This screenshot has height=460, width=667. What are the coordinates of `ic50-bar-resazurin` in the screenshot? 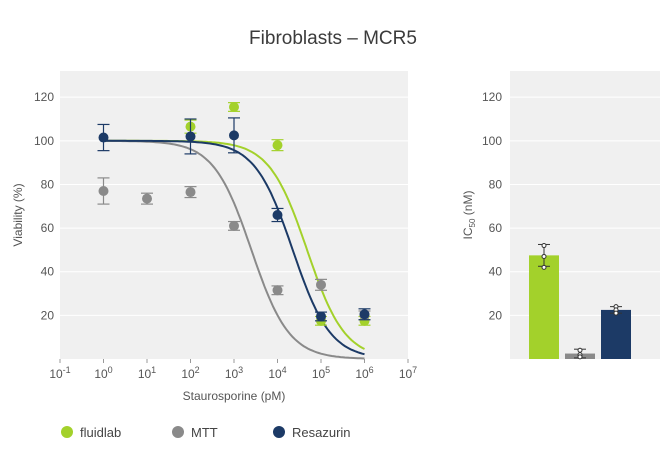 It's located at (616, 331).